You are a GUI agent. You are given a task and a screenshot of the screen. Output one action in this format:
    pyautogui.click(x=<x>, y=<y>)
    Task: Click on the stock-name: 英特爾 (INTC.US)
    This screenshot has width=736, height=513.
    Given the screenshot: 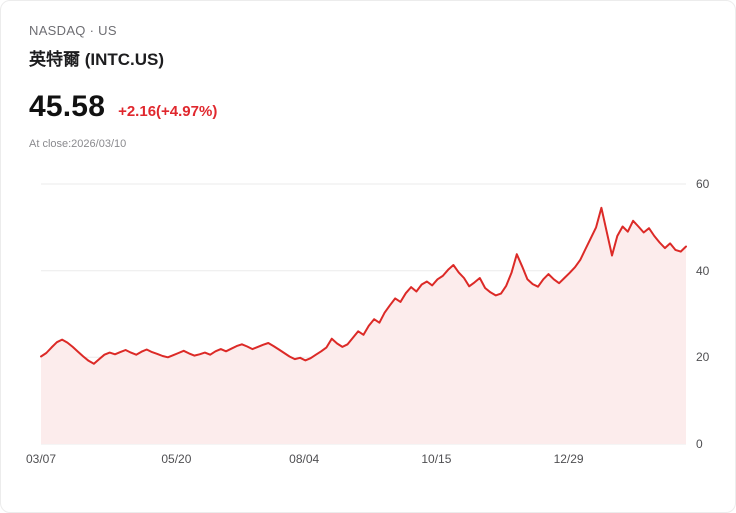 What is the action you would take?
    pyautogui.click(x=97, y=59)
    